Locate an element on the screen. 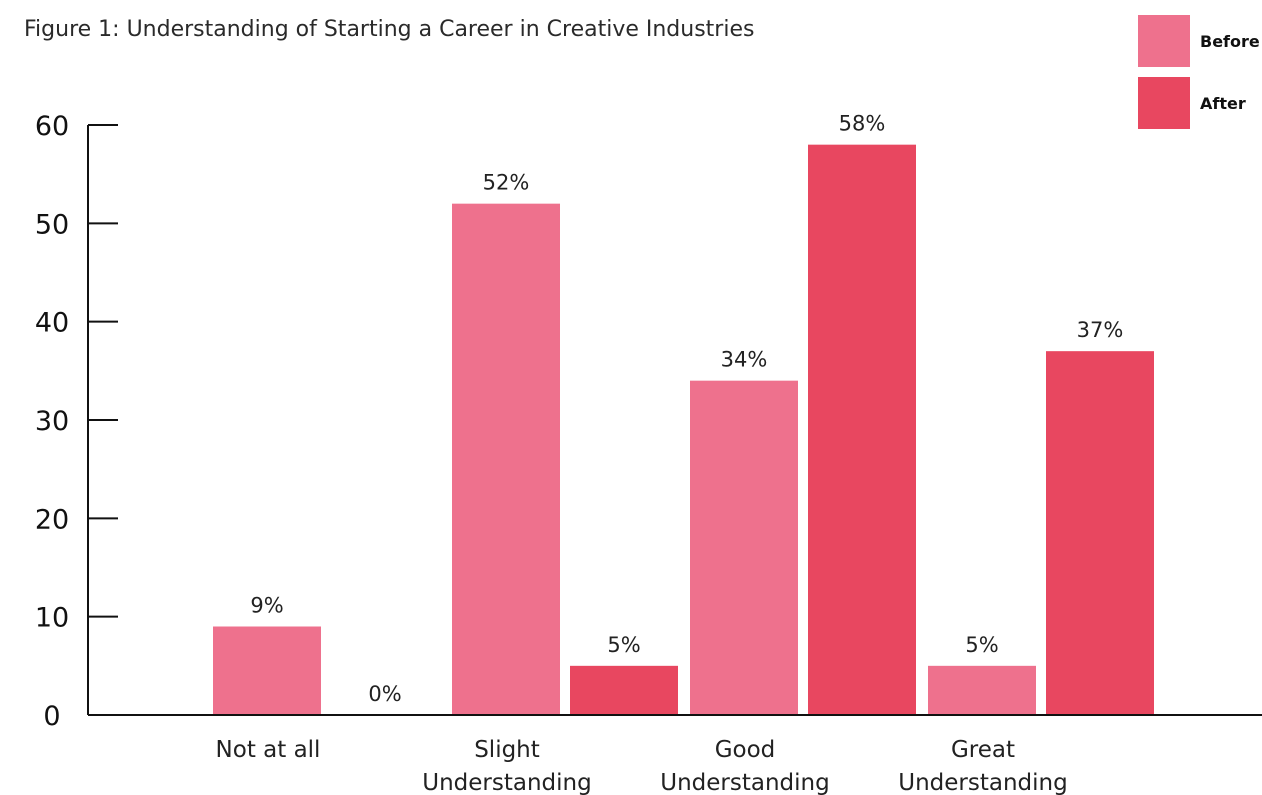  y-tick-label: 0 is located at coordinates (51, 716).